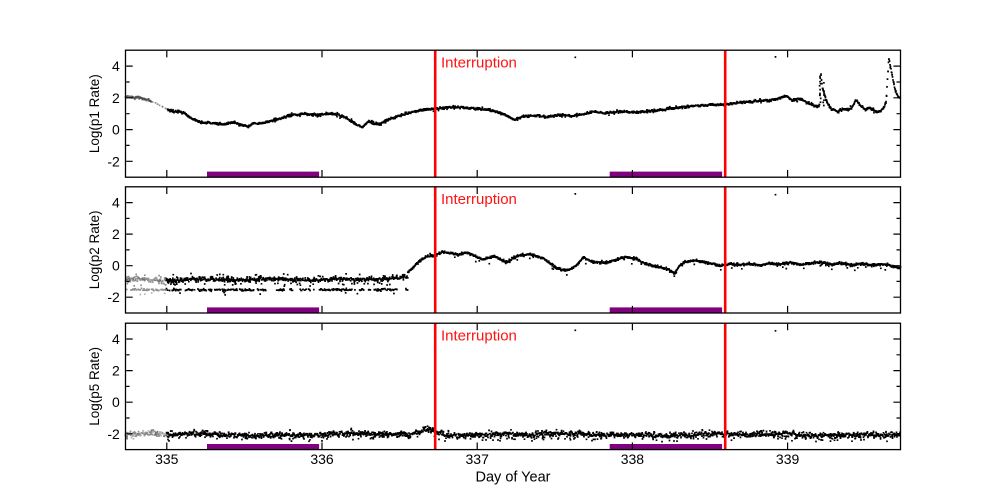 The height and width of the screenshot is (500, 1000). I want to click on svg-text: Log(p2 Rate), so click(94, 249).